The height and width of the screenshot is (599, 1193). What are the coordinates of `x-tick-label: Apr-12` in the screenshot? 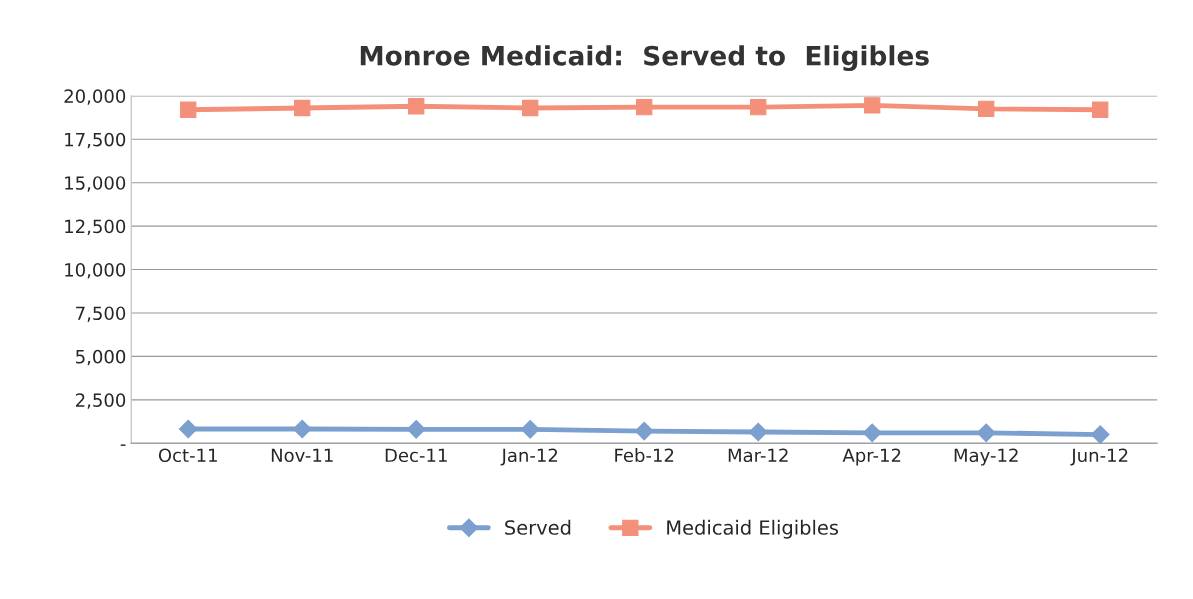 It's located at (871, 457).